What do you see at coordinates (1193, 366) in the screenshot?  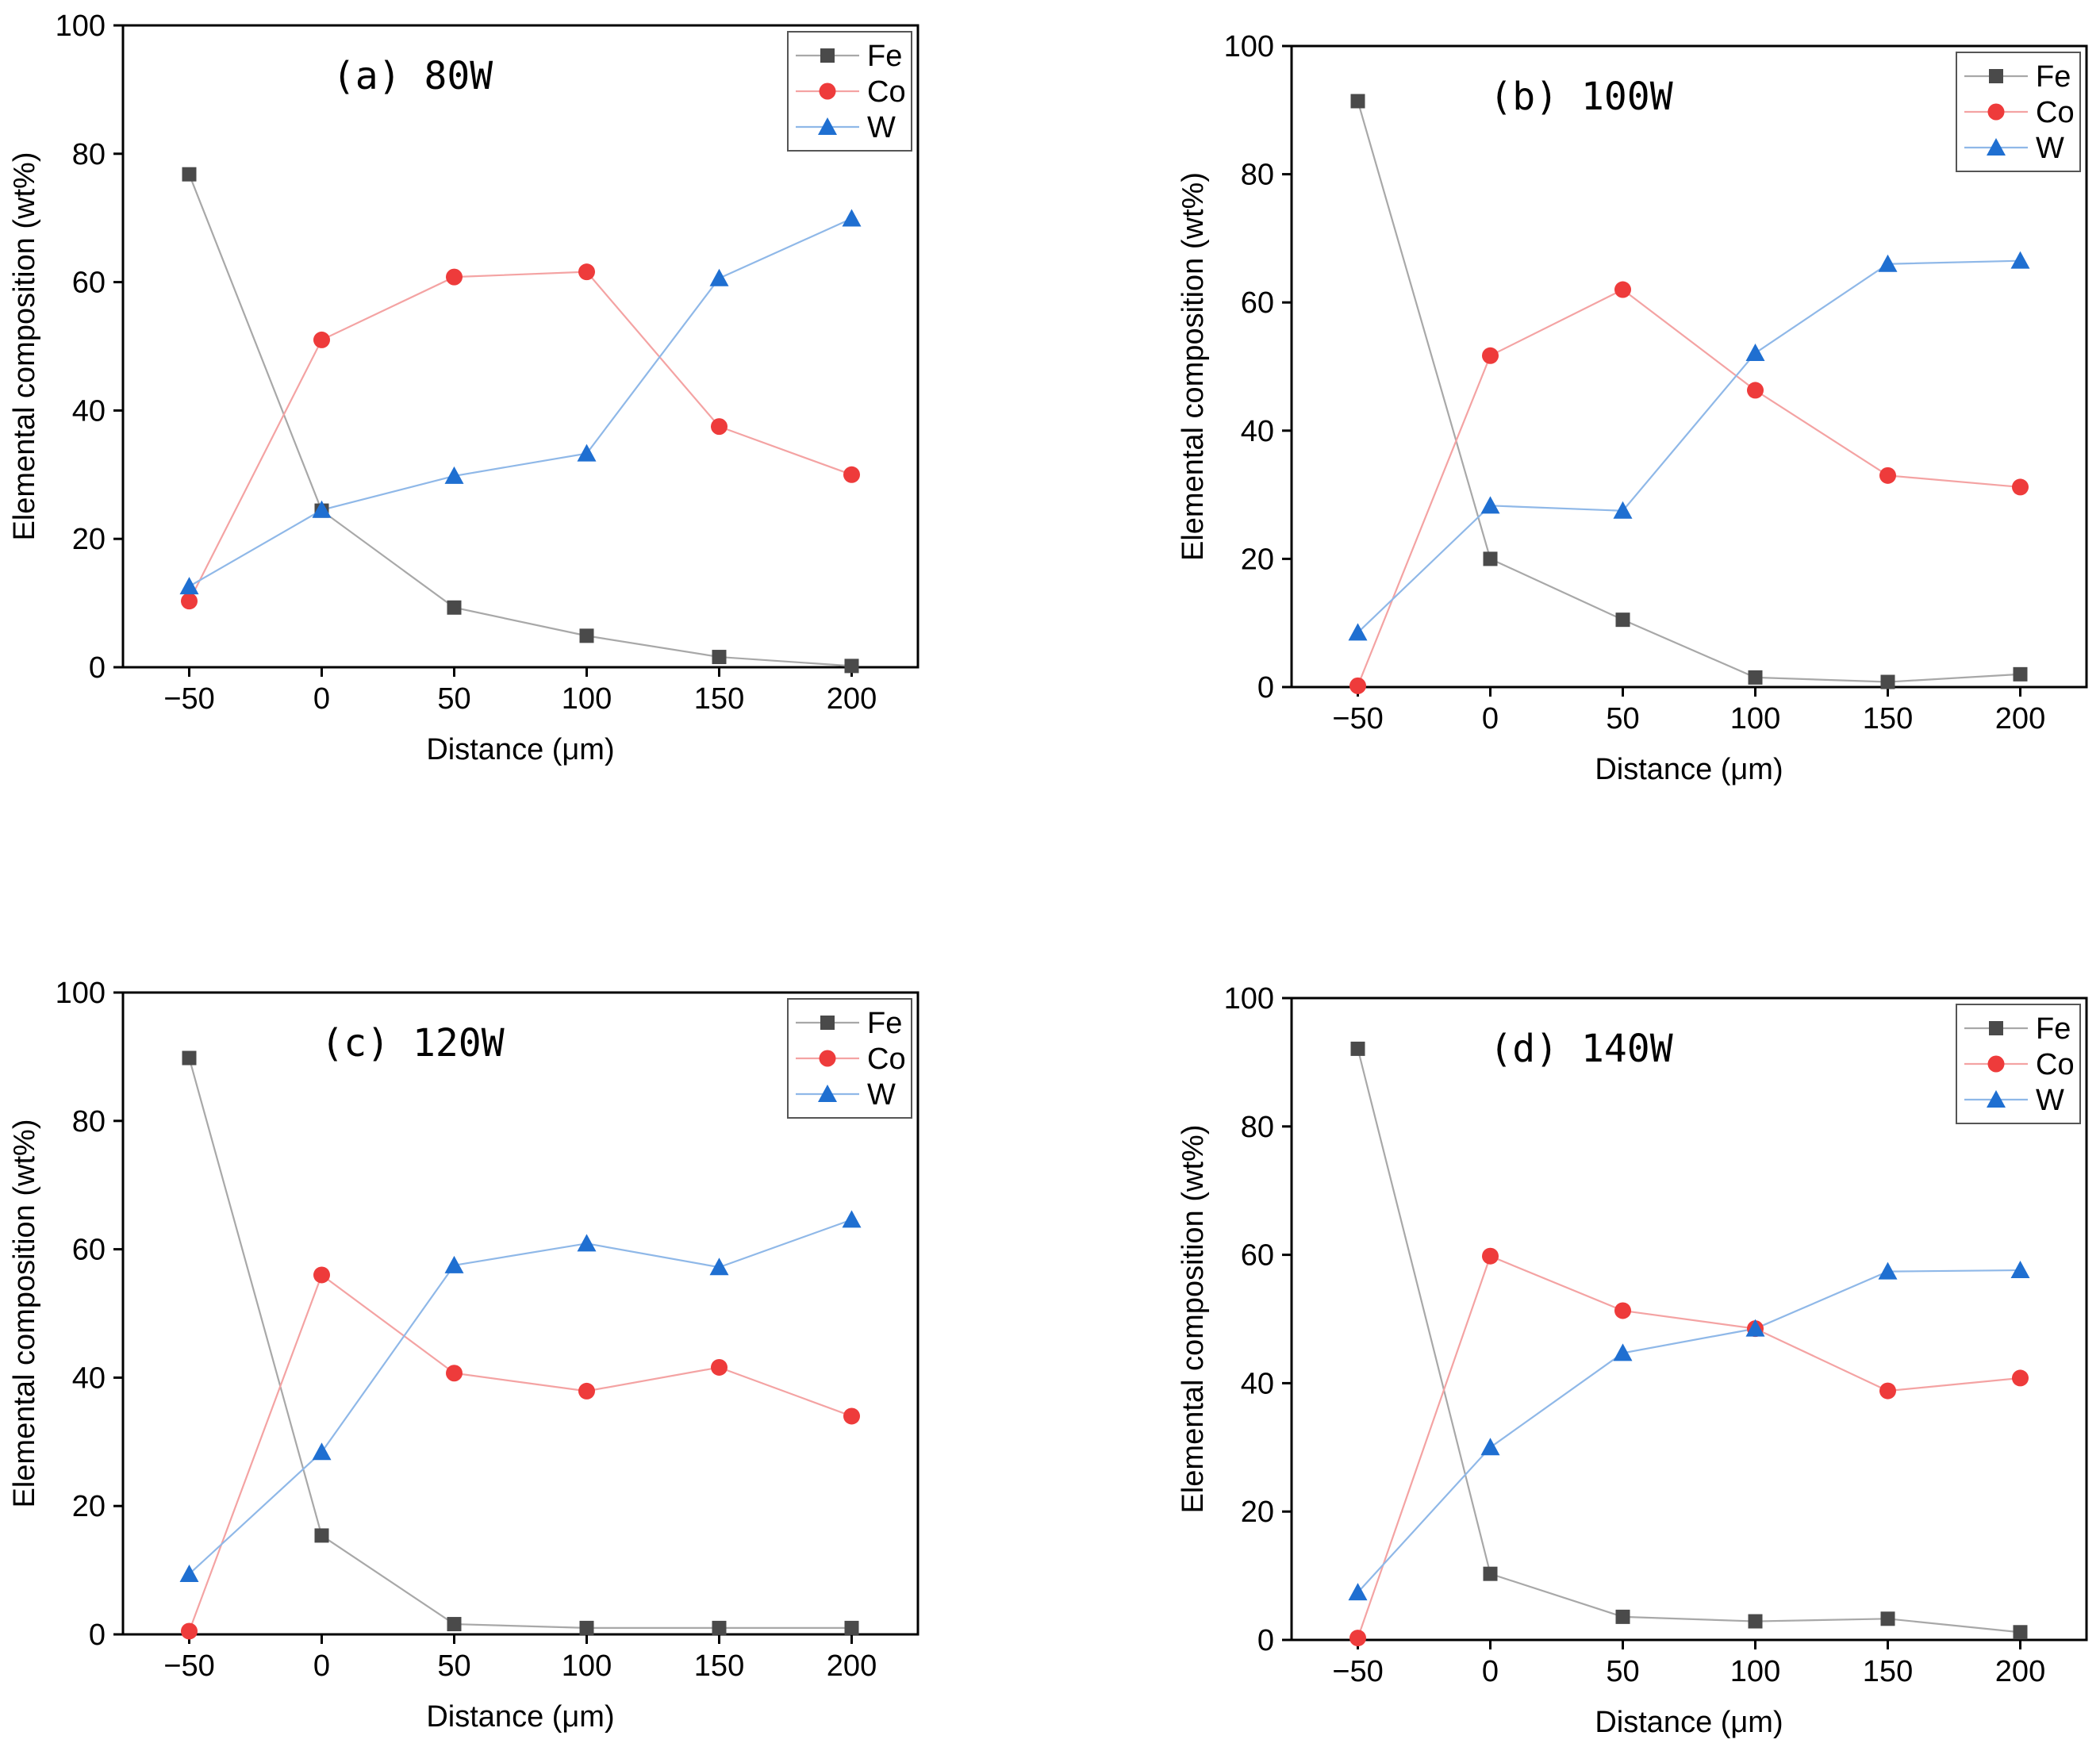 I see `y-axis-title: Elemental composition (wt%)` at bounding box center [1193, 366].